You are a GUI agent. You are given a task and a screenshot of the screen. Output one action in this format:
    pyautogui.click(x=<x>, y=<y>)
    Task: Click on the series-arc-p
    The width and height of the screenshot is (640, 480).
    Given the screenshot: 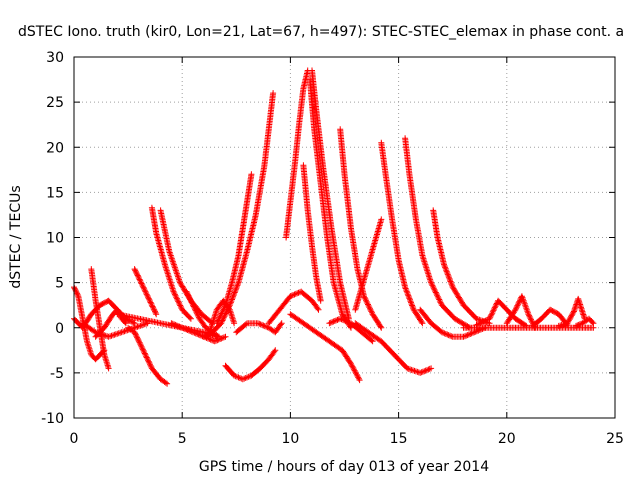 What is the action you would take?
    pyautogui.click(x=234, y=249)
    